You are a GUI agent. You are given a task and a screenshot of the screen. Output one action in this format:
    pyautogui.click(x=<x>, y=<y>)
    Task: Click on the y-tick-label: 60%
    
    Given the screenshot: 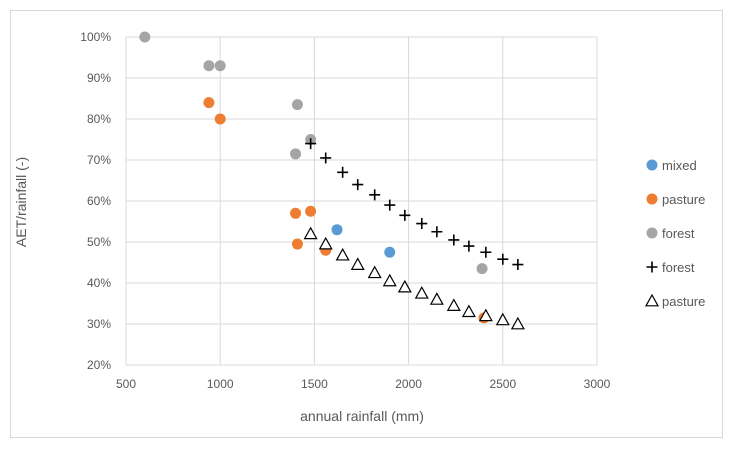 What is the action you would take?
    pyautogui.click(x=99, y=201)
    